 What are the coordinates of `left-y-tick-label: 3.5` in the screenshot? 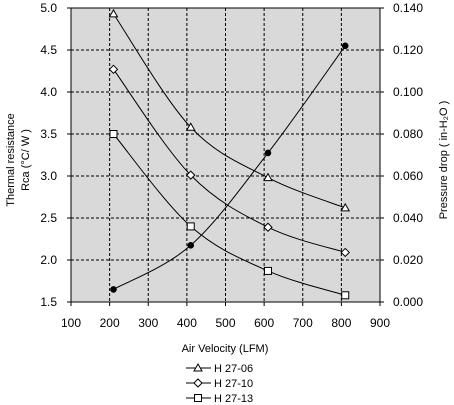 It's located at (48, 134).